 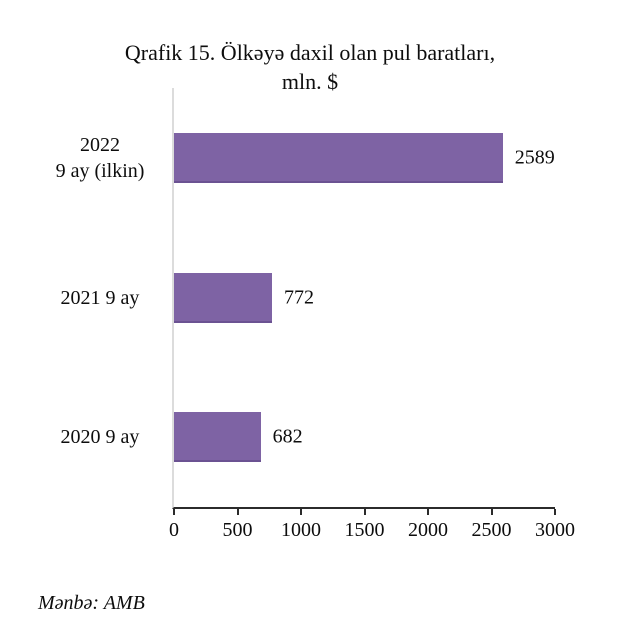 I want to click on category-label: 2021 9 ay, so click(x=100, y=298).